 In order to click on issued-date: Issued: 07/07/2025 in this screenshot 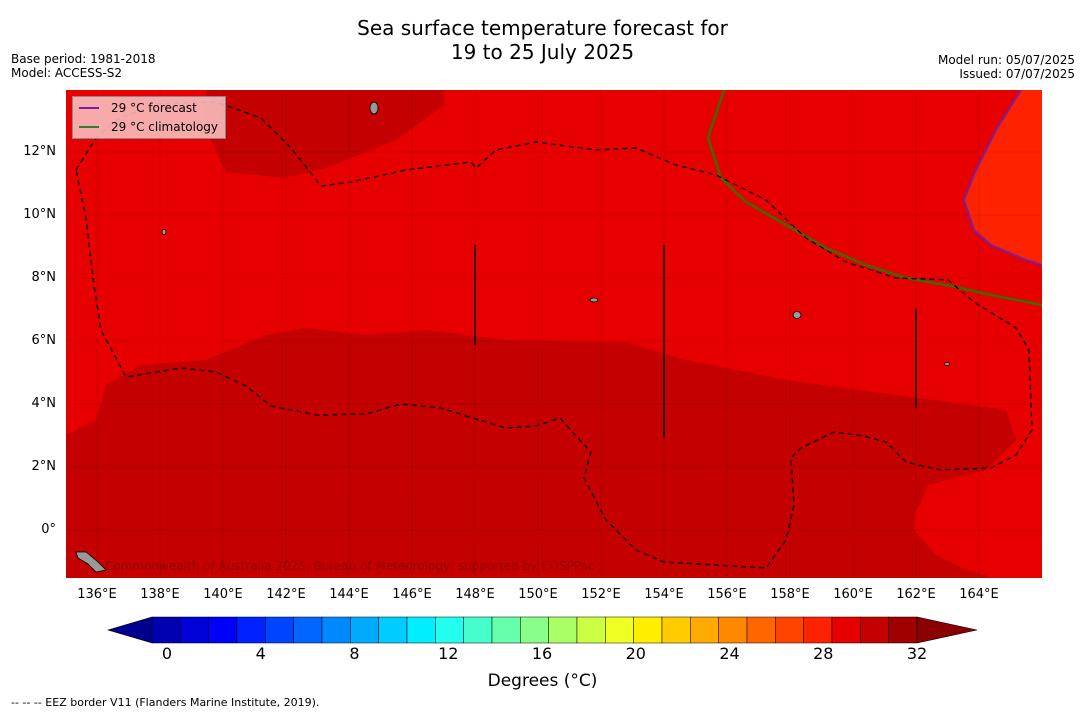, I will do `click(1017, 74)`.